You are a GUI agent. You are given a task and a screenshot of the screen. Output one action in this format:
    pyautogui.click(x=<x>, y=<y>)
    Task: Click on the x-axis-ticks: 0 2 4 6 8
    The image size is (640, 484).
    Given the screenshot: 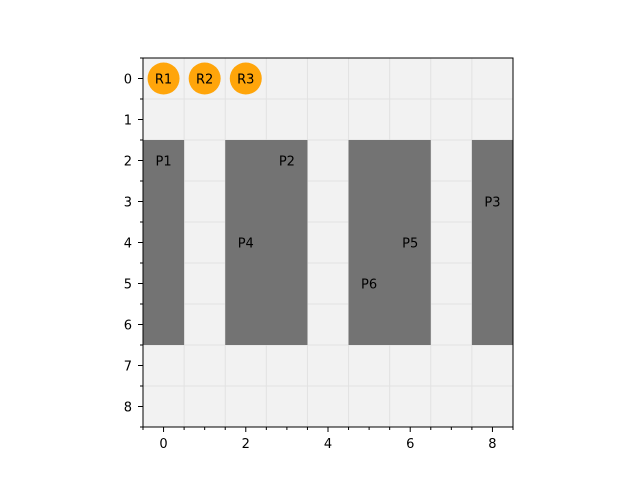 What is the action you would take?
    pyautogui.click(x=328, y=439)
    